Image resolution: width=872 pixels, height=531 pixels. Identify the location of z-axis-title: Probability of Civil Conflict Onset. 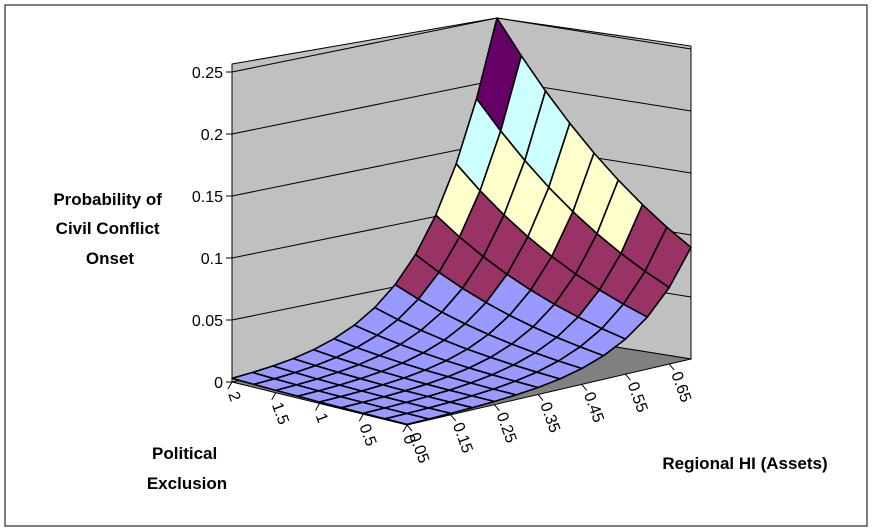
(109, 229).